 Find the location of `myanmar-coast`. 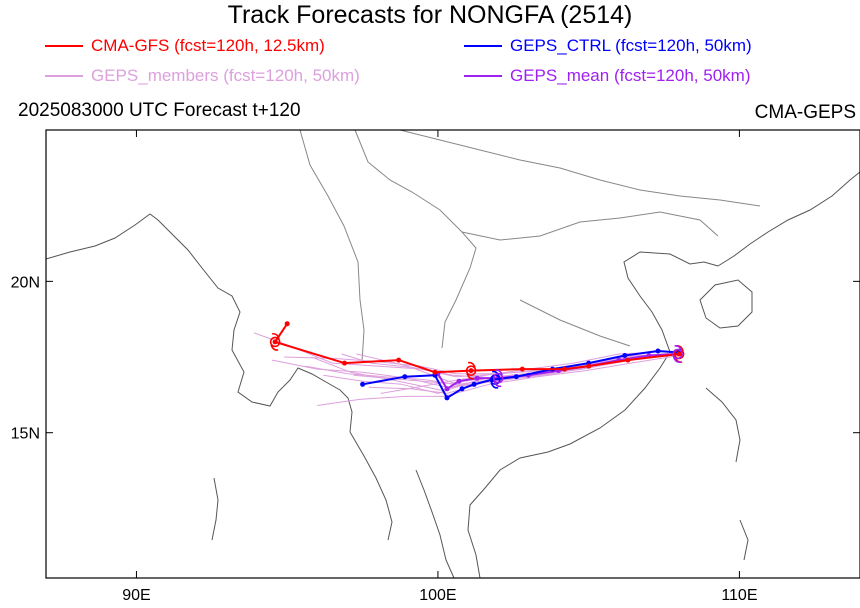

myanmar-coast is located at coordinates (371, 486).